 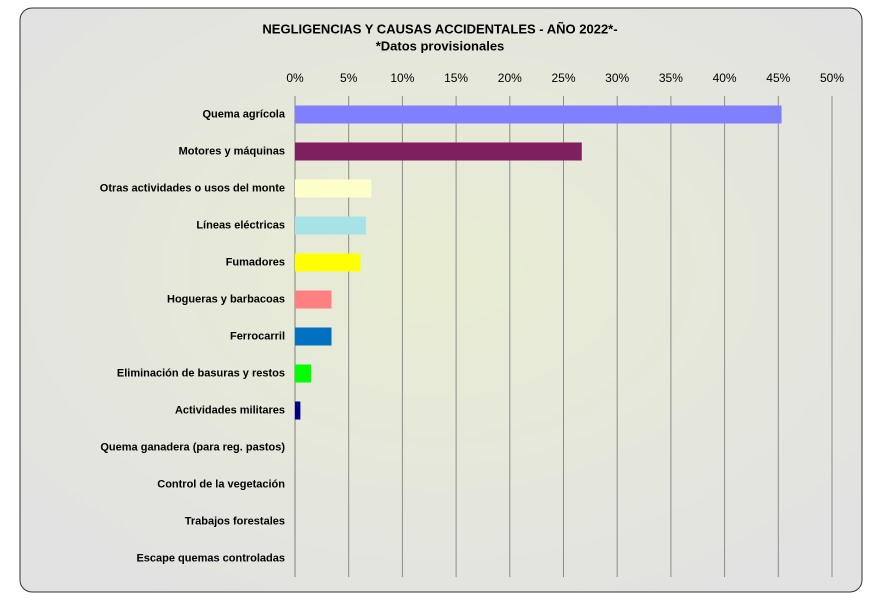 I want to click on x-tick-label: 10%, so click(x=402, y=78).